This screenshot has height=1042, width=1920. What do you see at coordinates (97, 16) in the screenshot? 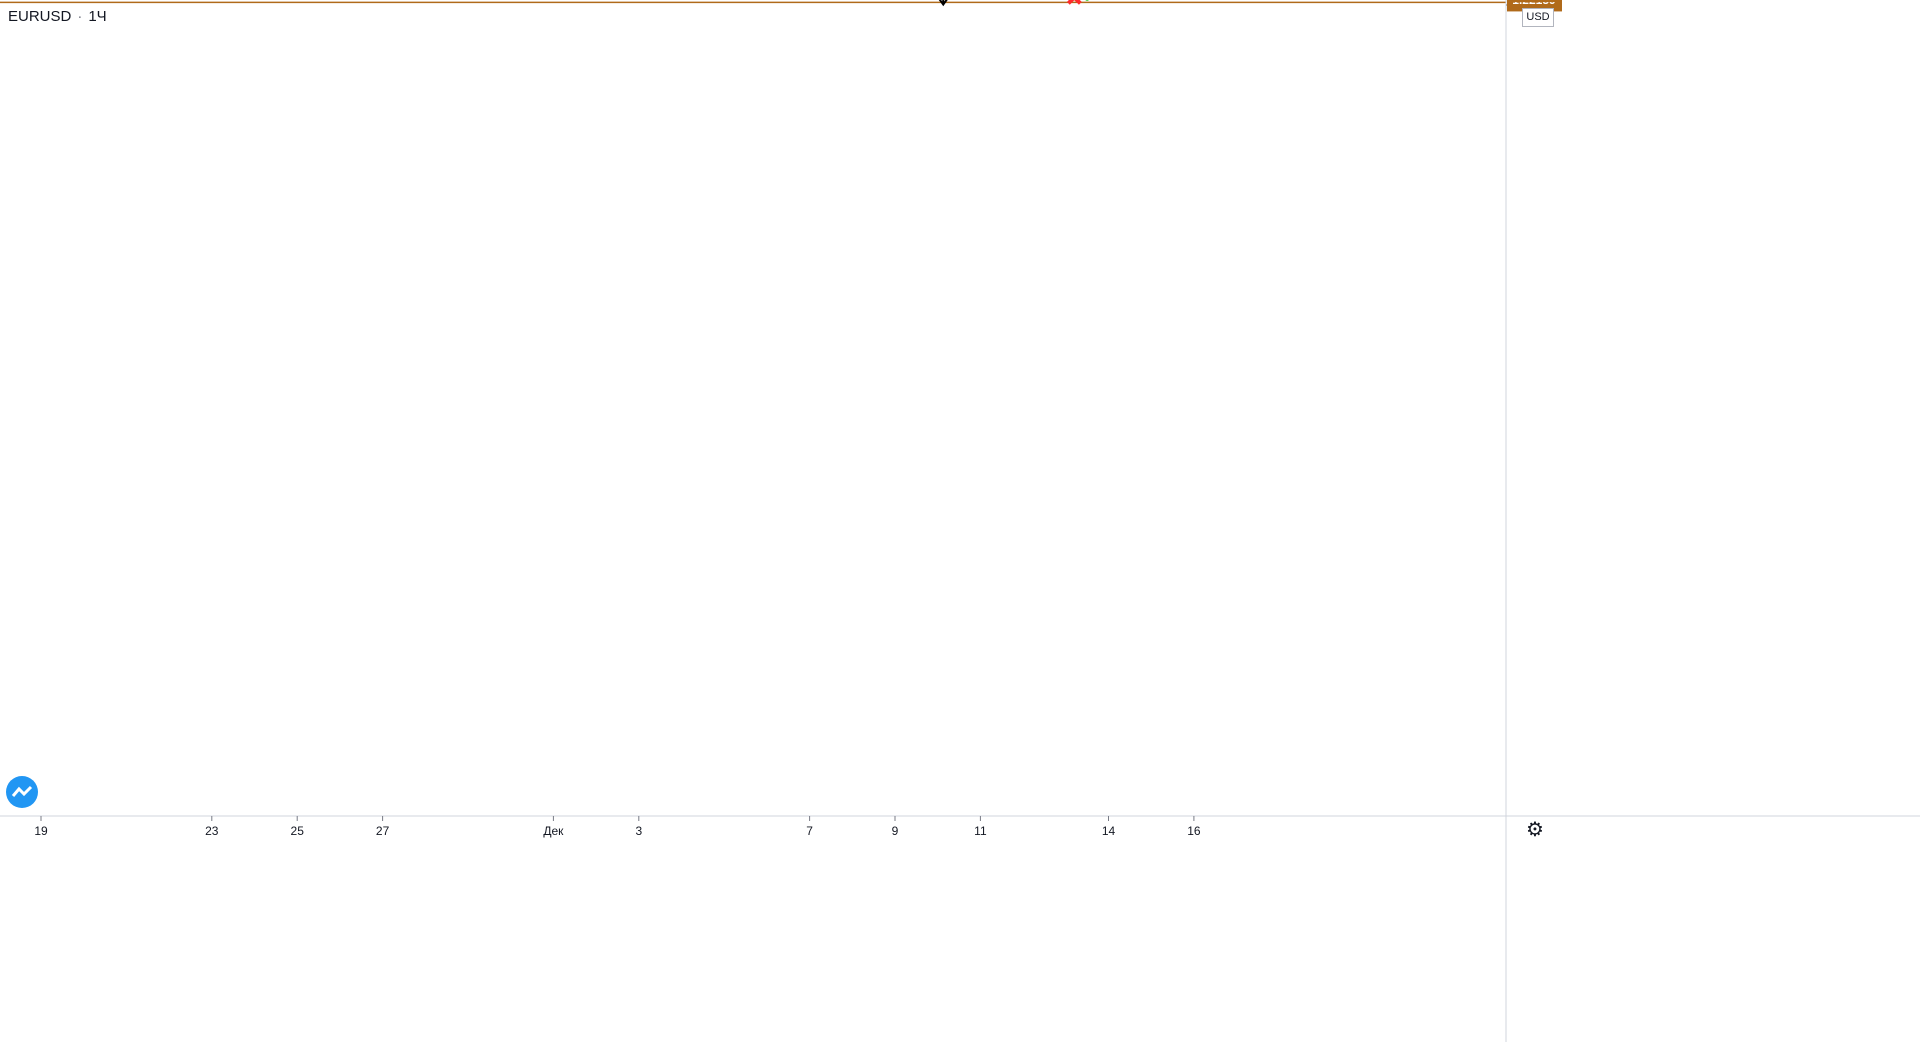
I see `interval-label: 1Ч` at bounding box center [97, 16].